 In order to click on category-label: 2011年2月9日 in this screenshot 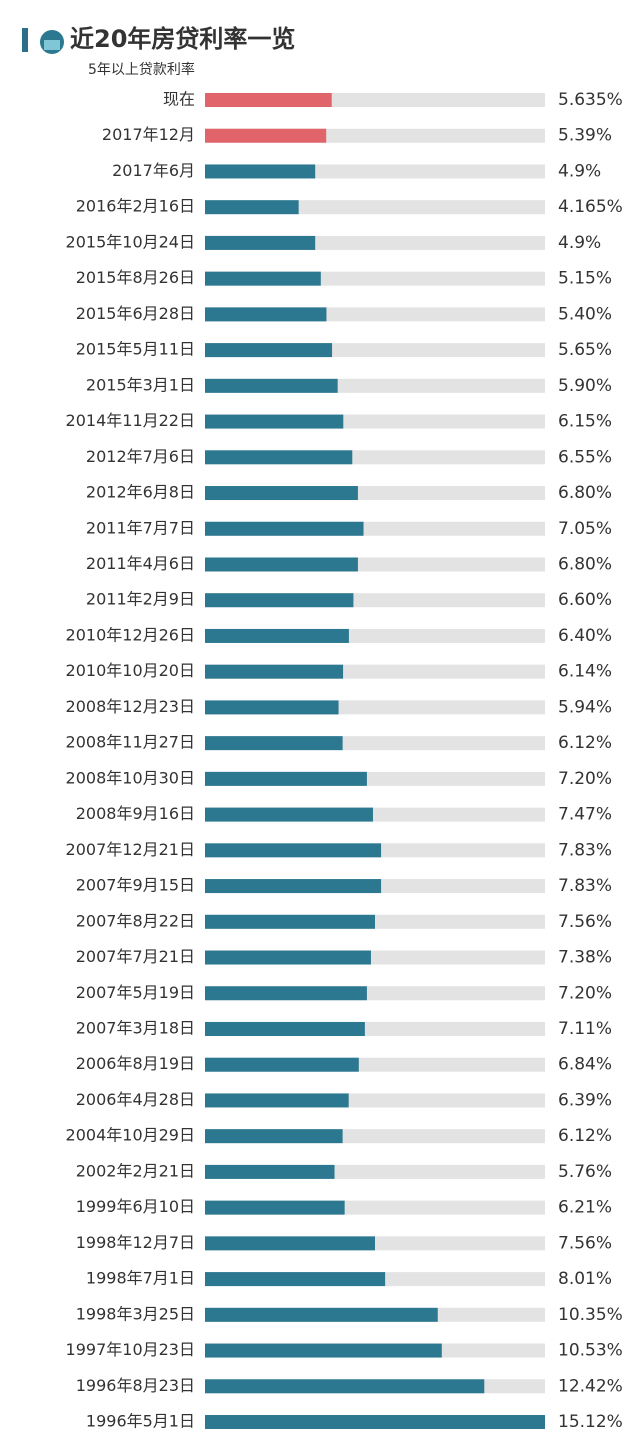, I will do `click(140, 599)`.